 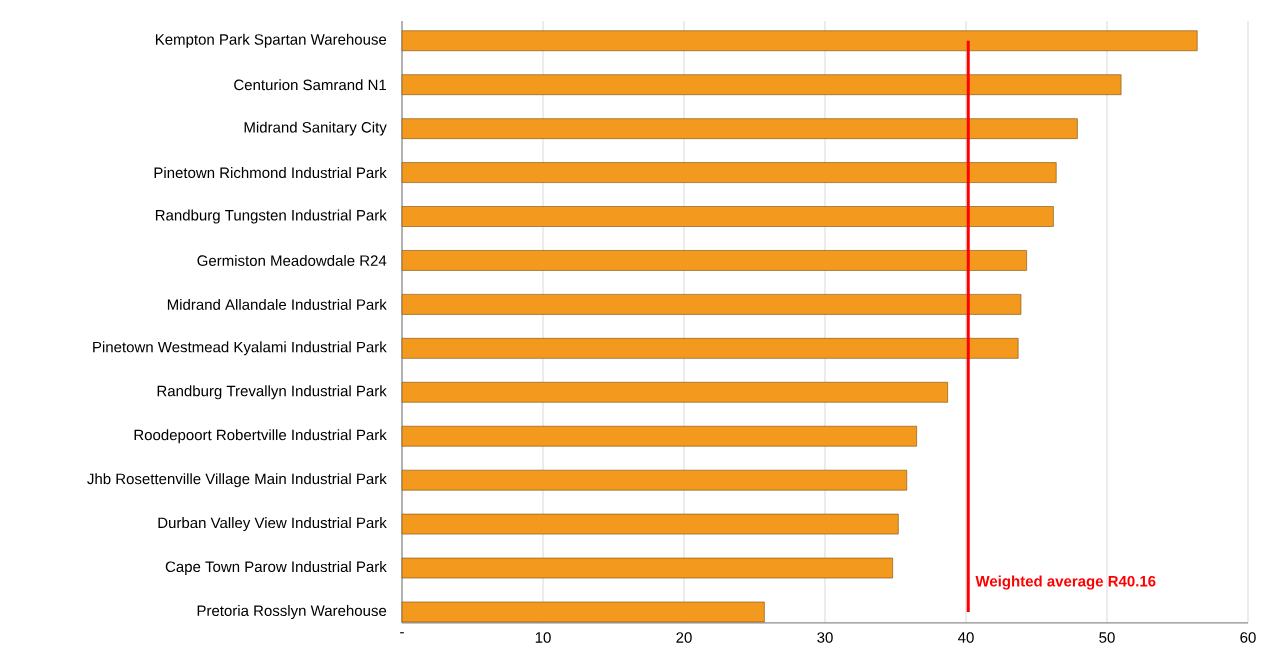 What do you see at coordinates (1248, 637) in the screenshot?
I see `x-tick-label: 60` at bounding box center [1248, 637].